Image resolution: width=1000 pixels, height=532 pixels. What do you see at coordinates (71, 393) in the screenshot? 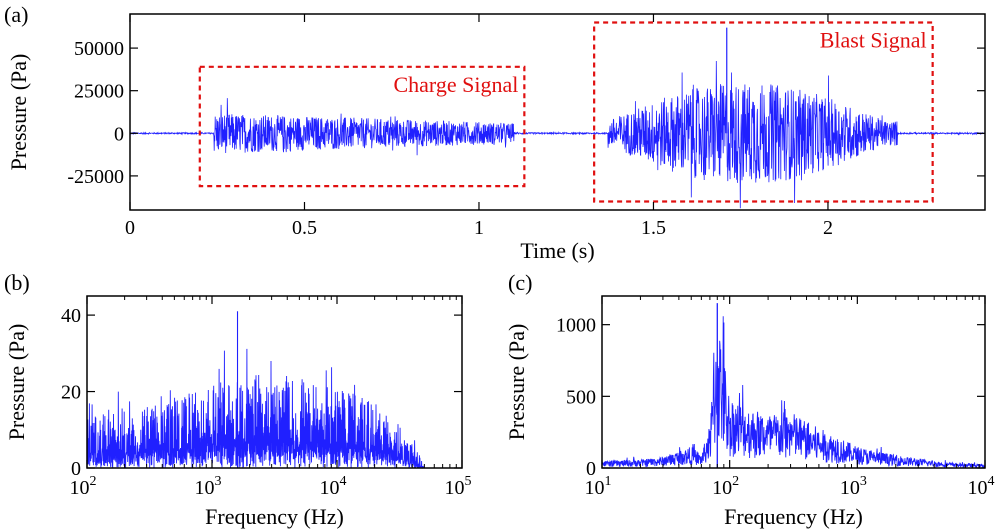
I see `y-tick-label: 20` at bounding box center [71, 393].